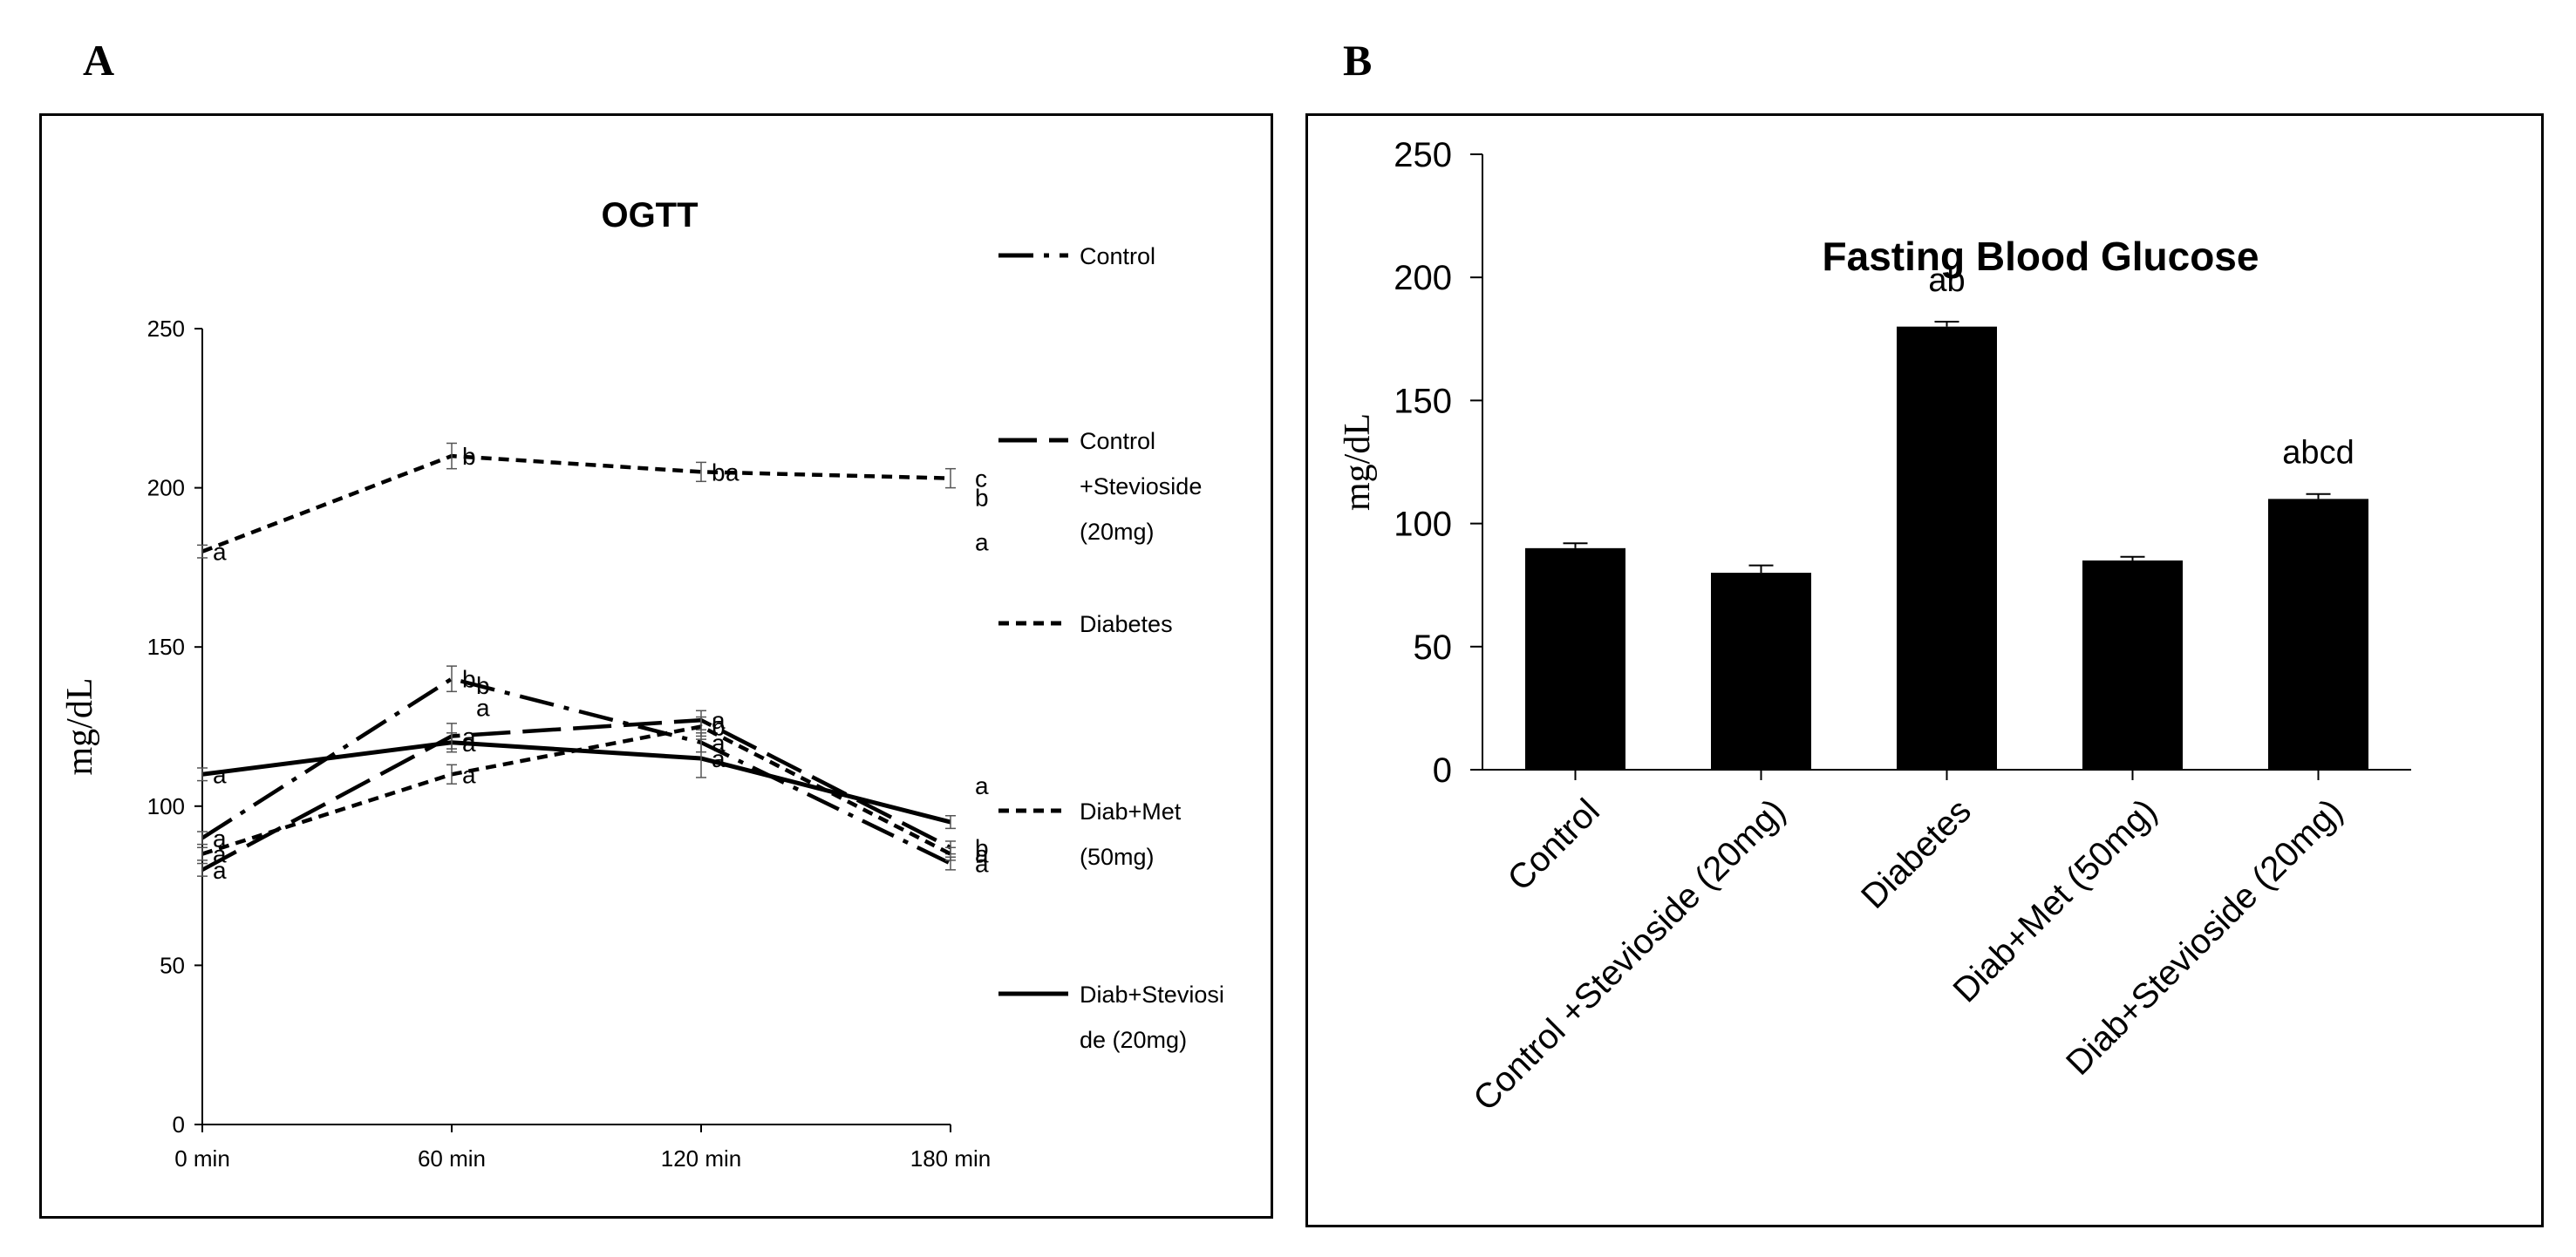  Describe the element at coordinates (1118, 532) in the screenshot. I see `legend-label: (20mg)` at that location.